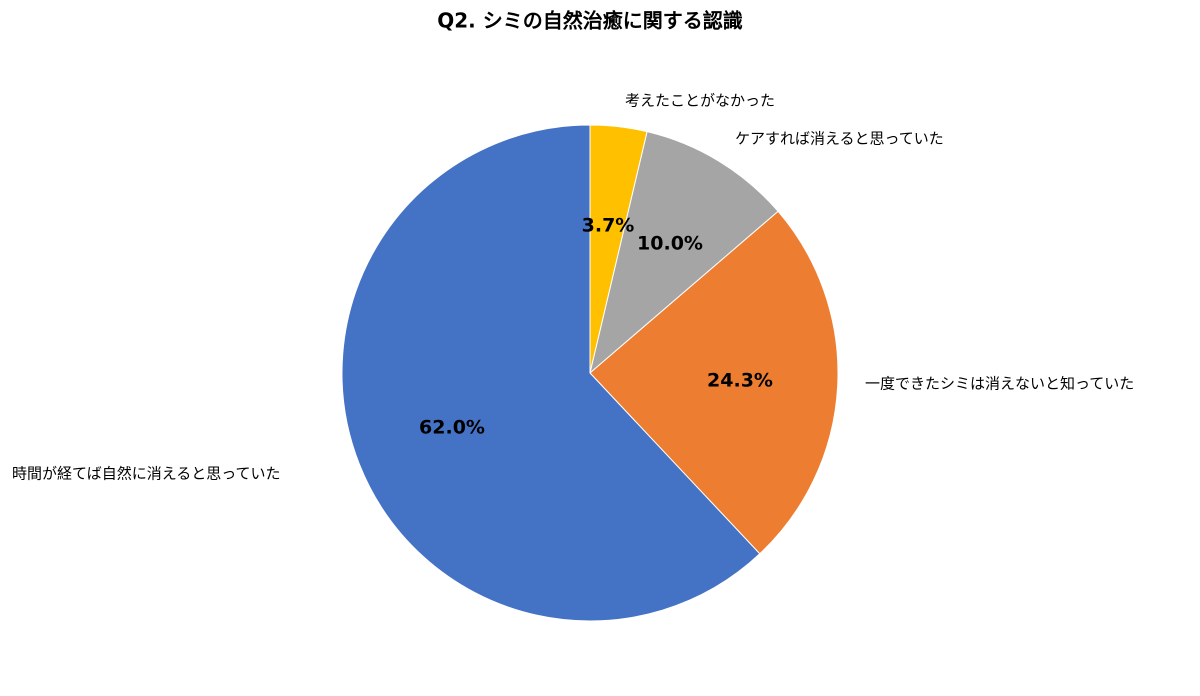 This screenshot has height=696, width=1200. What do you see at coordinates (608, 226) in the screenshot?
I see `data-label: 3.7%` at bounding box center [608, 226].